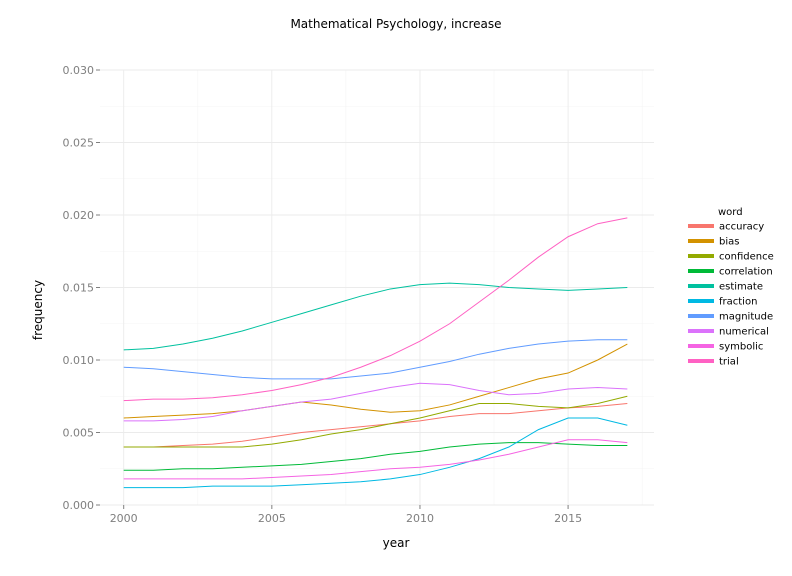 The width and height of the screenshot is (792, 576). What do you see at coordinates (741, 347) in the screenshot?
I see `legend-label: symbolic` at bounding box center [741, 347].